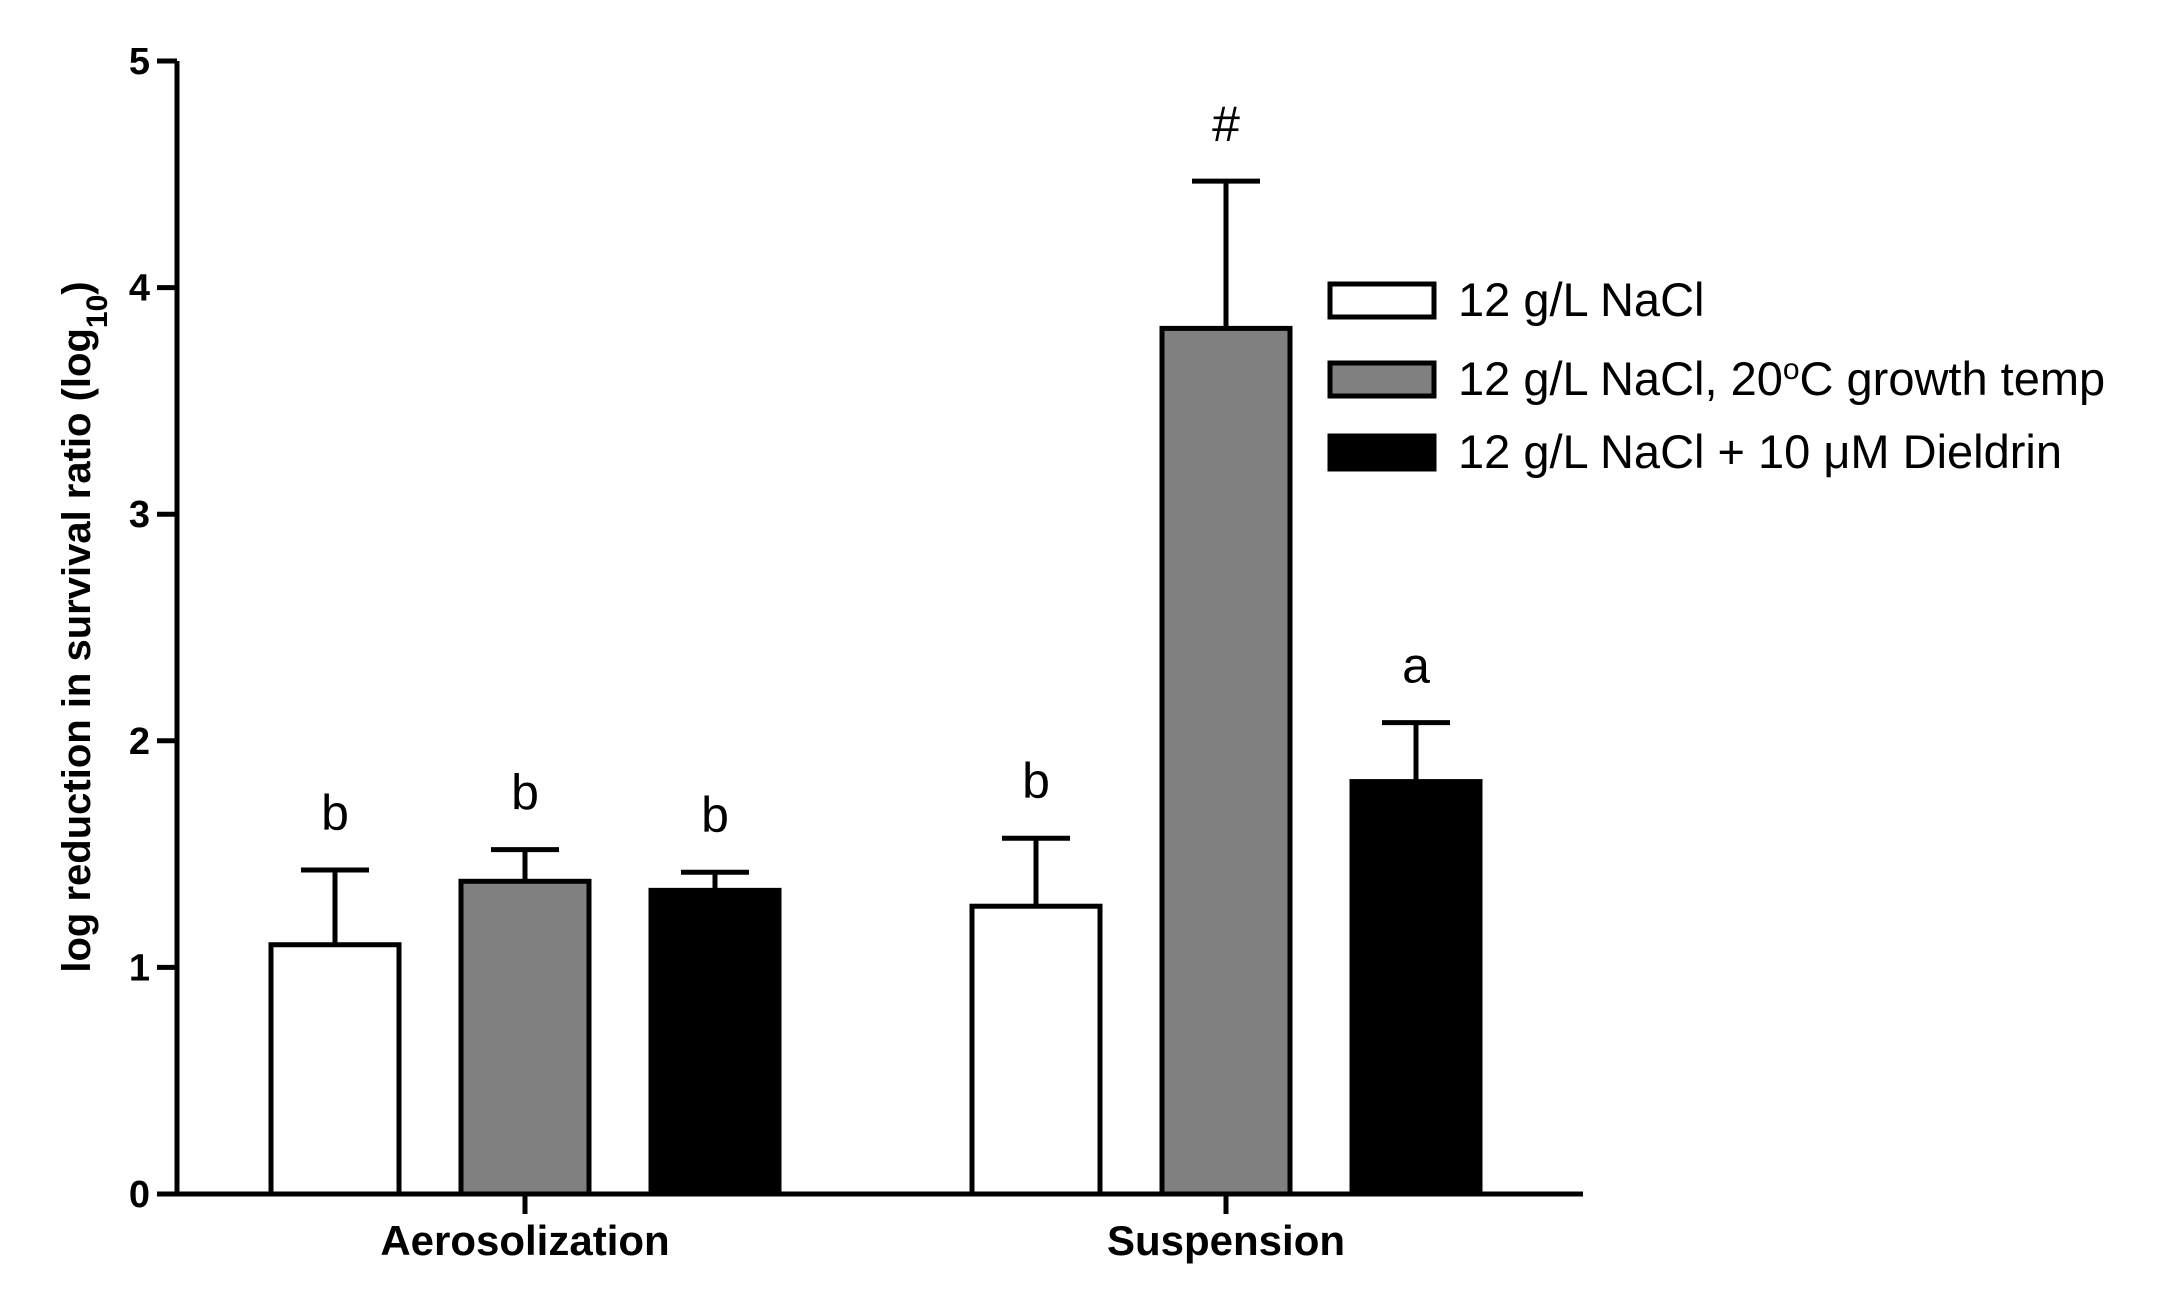 The width and height of the screenshot is (2157, 1298). What do you see at coordinates (77, 287) in the screenshot?
I see `y-axis-title-close: )` at bounding box center [77, 287].